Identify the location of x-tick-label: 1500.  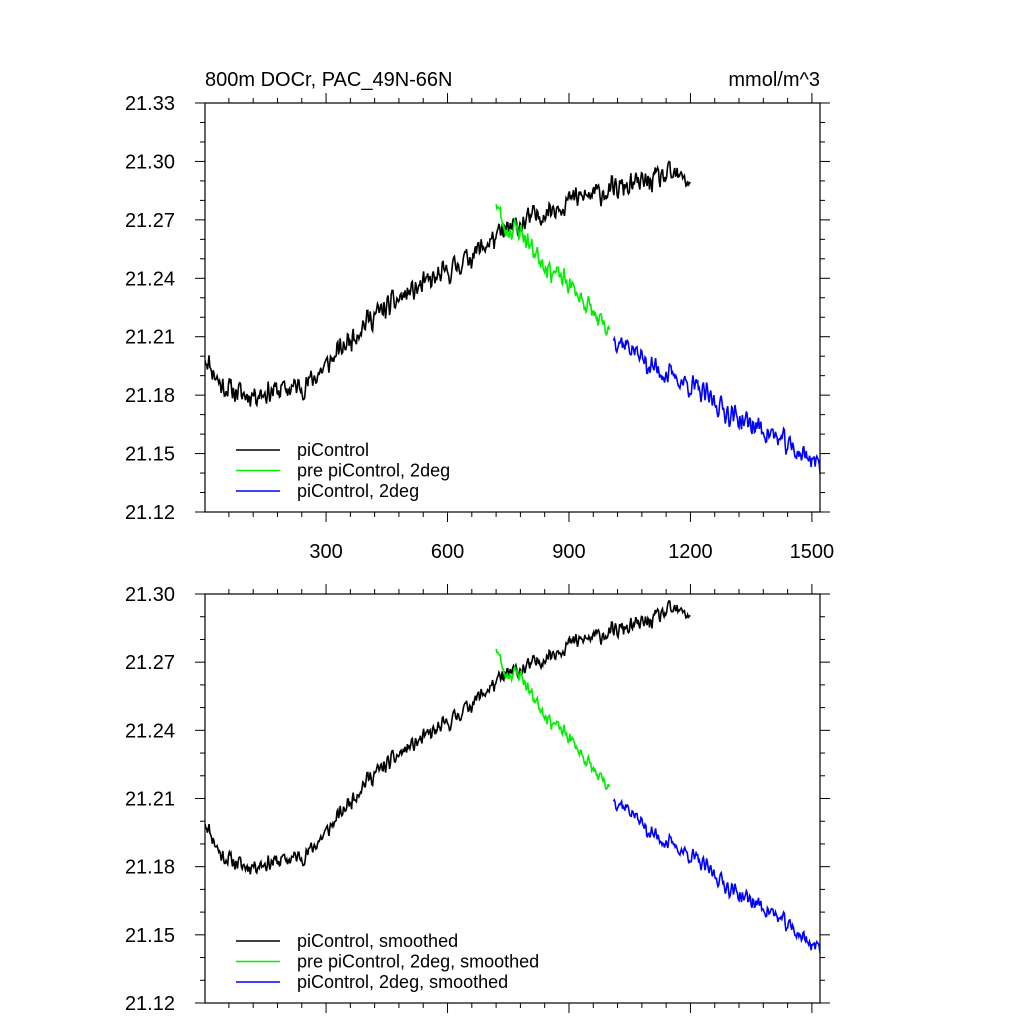
(812, 552).